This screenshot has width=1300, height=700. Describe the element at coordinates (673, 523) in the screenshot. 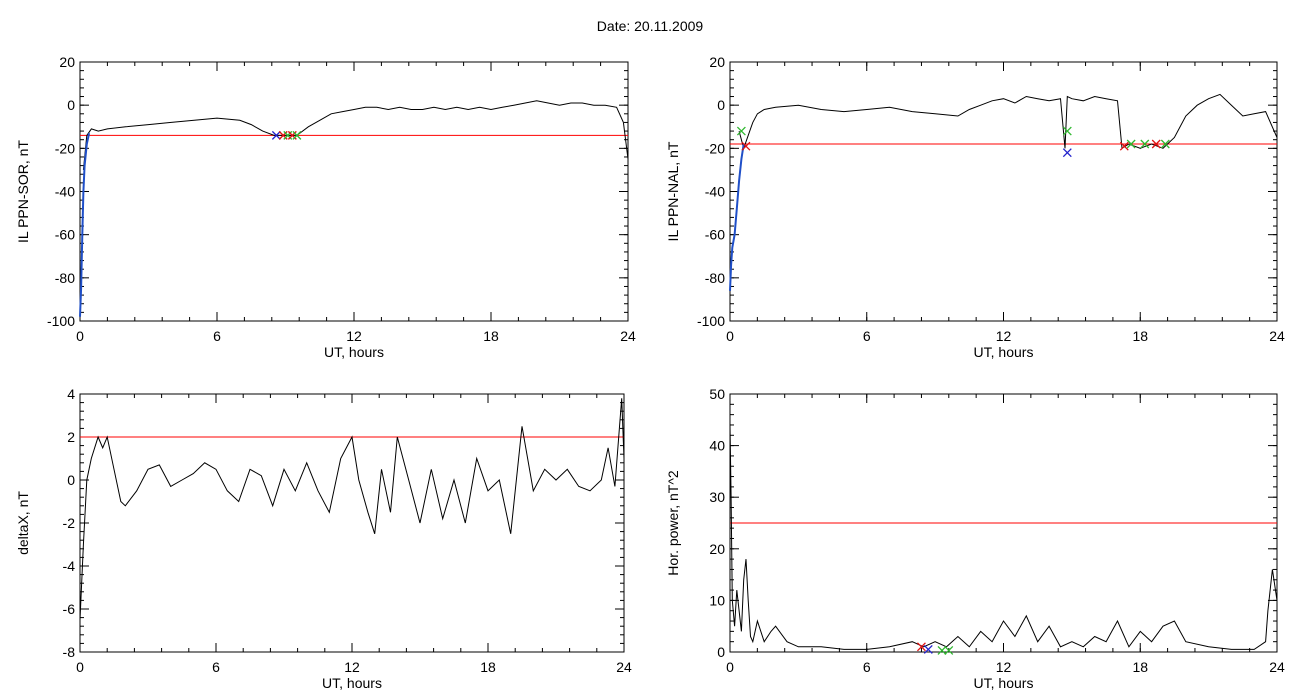

I see `y-axis-label: Hor. power, nT^2` at that location.